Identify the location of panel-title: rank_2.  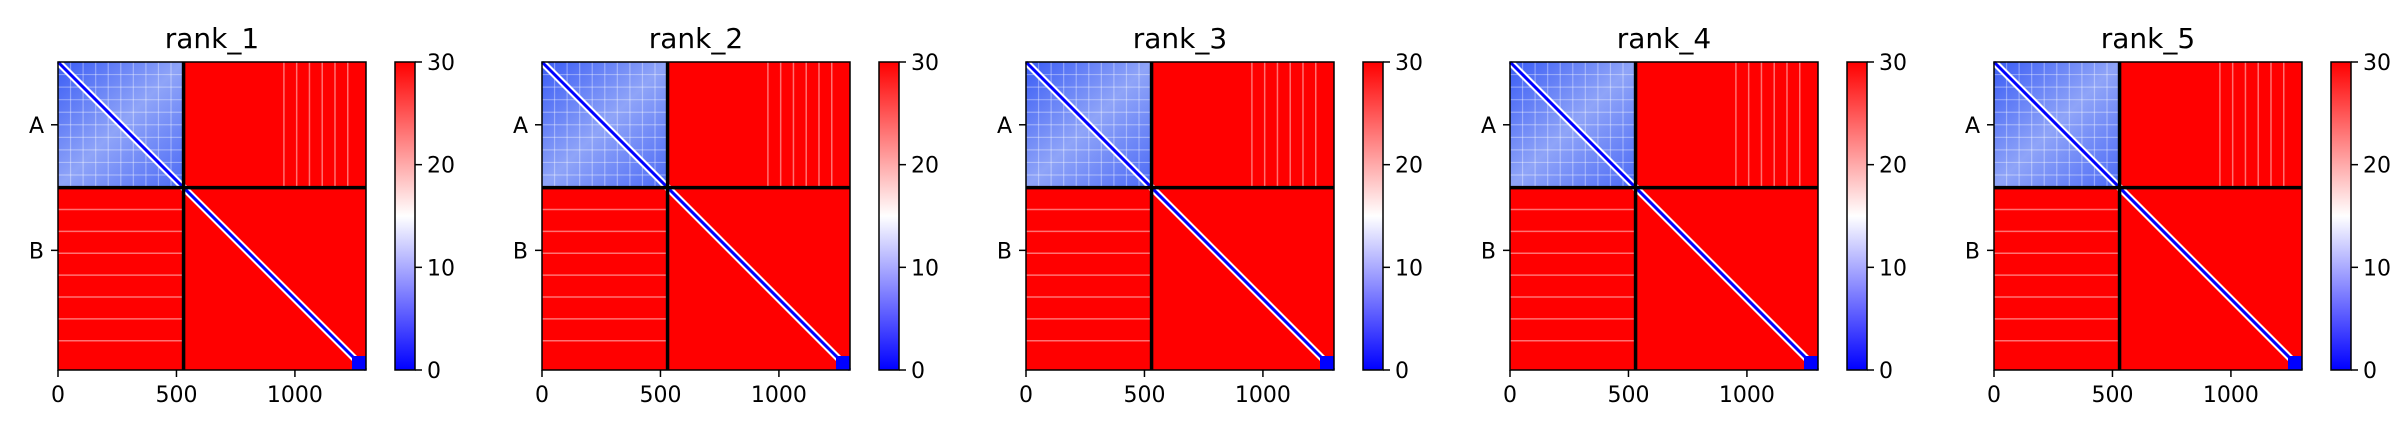
(696, 38).